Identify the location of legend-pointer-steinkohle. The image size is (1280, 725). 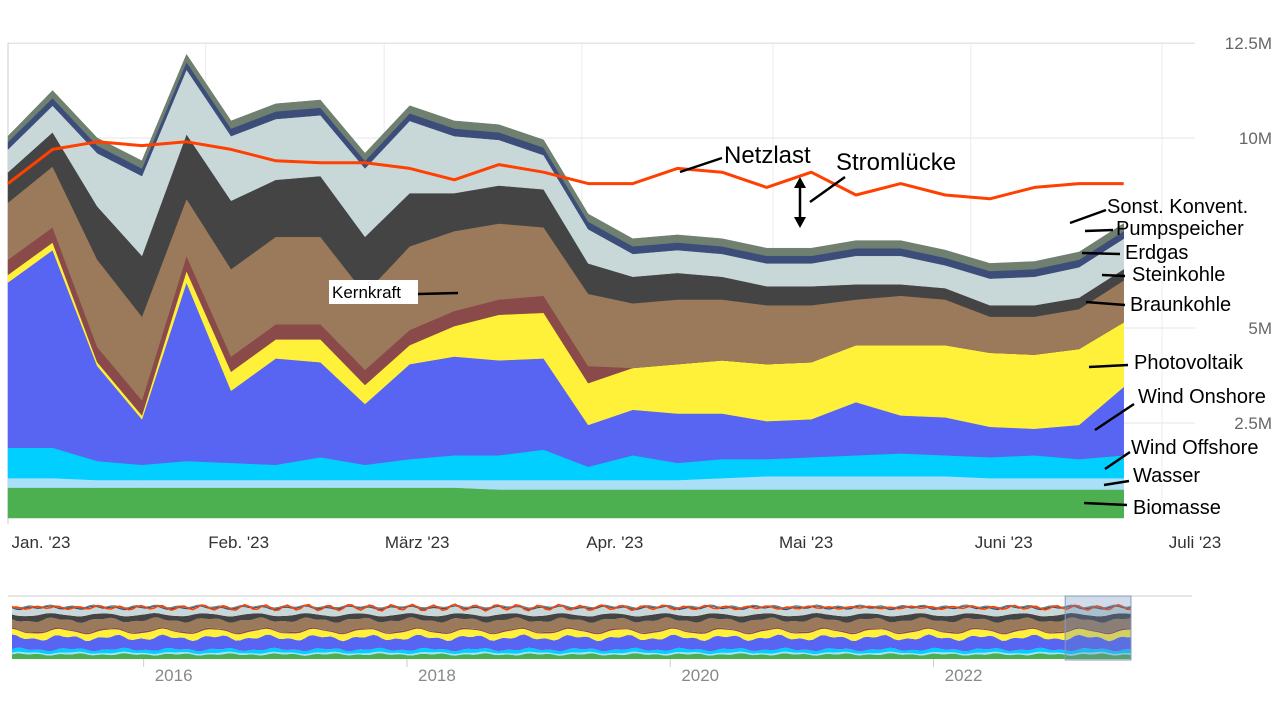
(1113, 275).